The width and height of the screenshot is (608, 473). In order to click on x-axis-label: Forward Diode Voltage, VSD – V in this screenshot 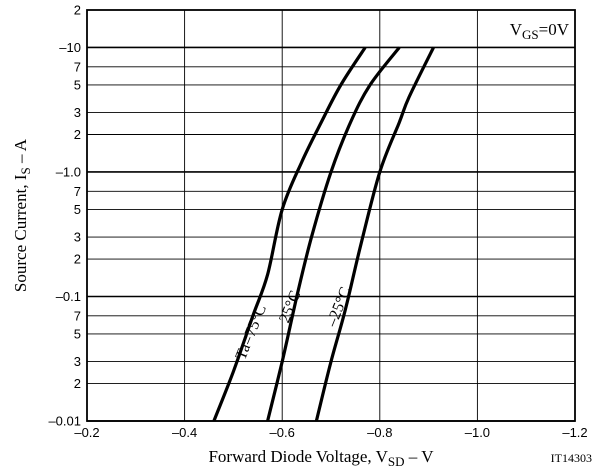, I will do `click(321, 458)`.